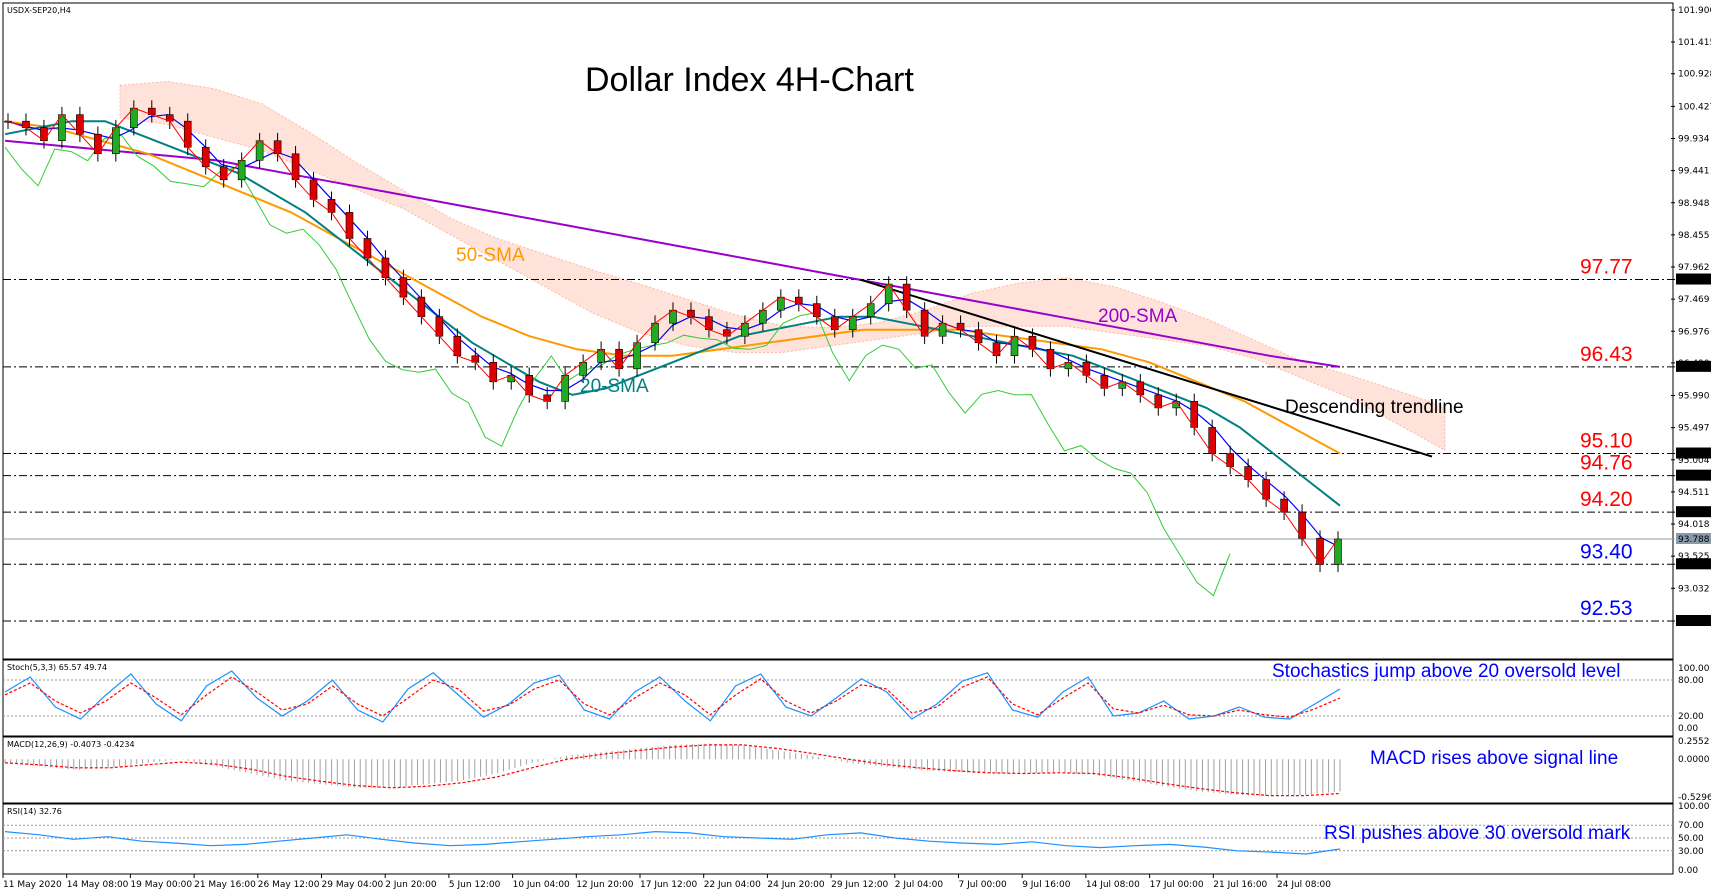 The width and height of the screenshot is (1711, 891). What do you see at coordinates (1694, 493) in the screenshot?
I see `y-tick-label: 94.511` at bounding box center [1694, 493].